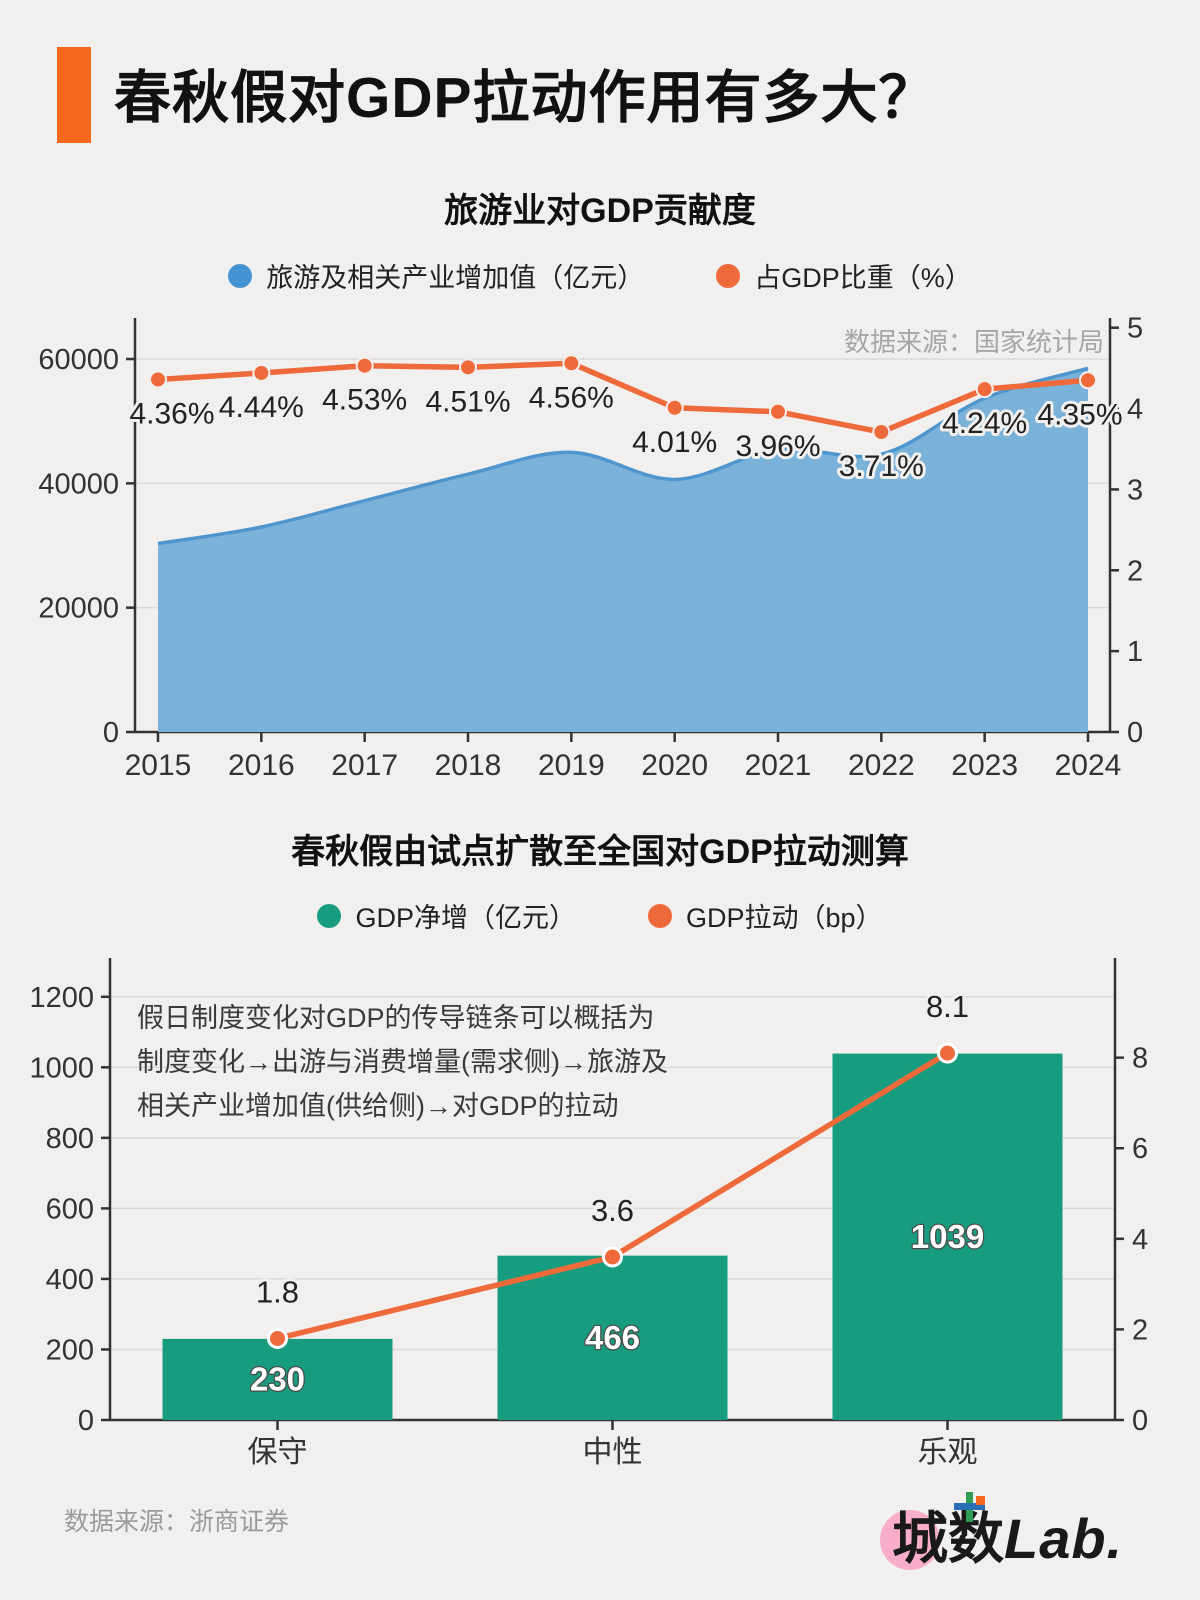  What do you see at coordinates (467, 401) in the screenshot?
I see `pct-label: 4.51%` at bounding box center [467, 401].